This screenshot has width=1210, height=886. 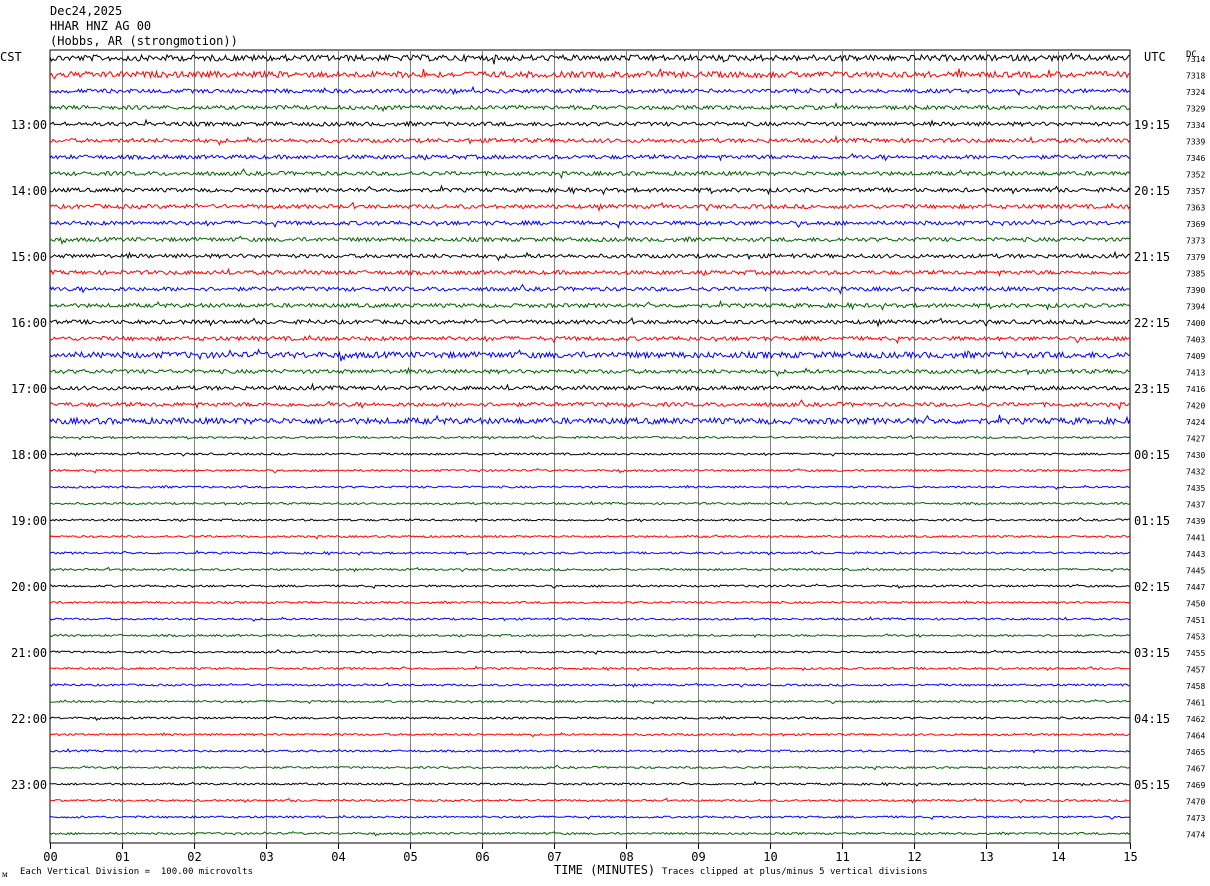 What do you see at coordinates (29, 191) in the screenshot?
I see `cst-hour-label: 14:00` at bounding box center [29, 191].